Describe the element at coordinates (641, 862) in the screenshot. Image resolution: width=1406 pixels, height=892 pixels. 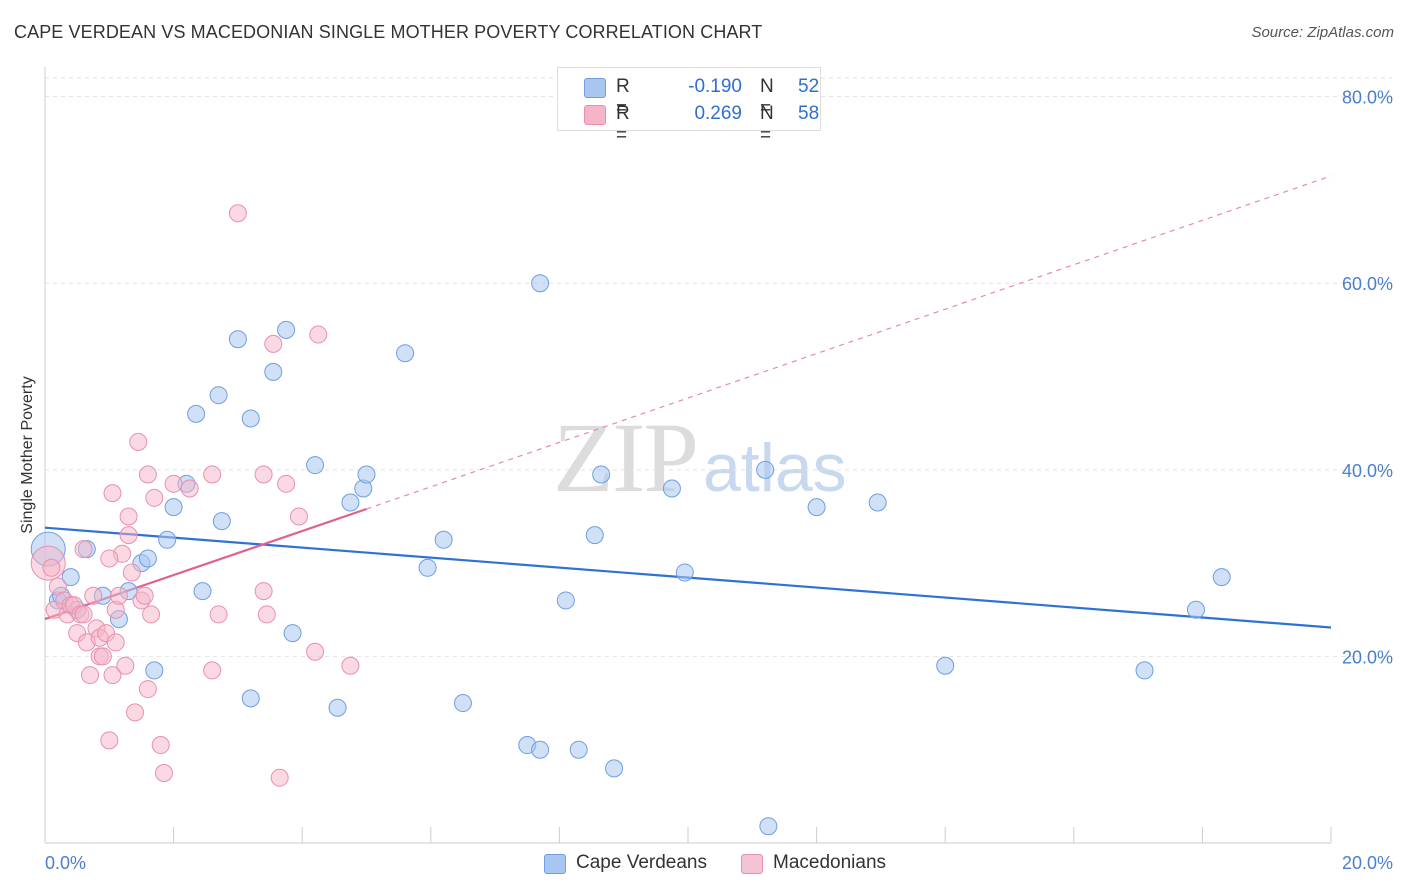
I see `bottom-legend-label: Cape Verdeans` at that location.